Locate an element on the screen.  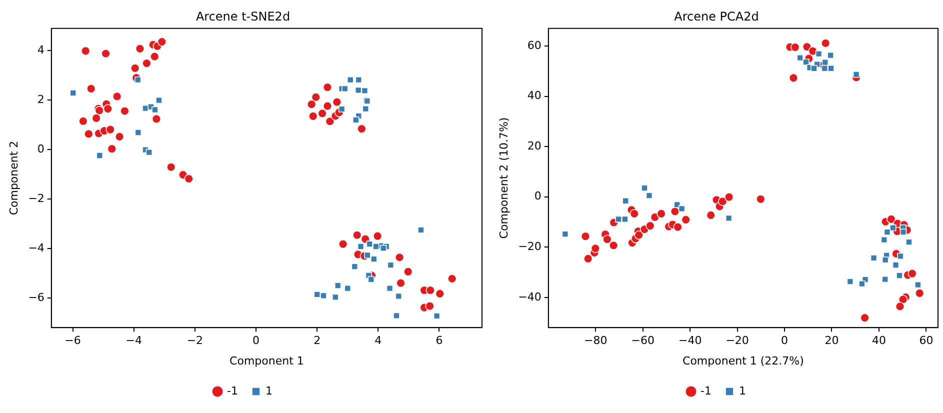
x-tick-label: 6 is located at coordinates (439, 341).